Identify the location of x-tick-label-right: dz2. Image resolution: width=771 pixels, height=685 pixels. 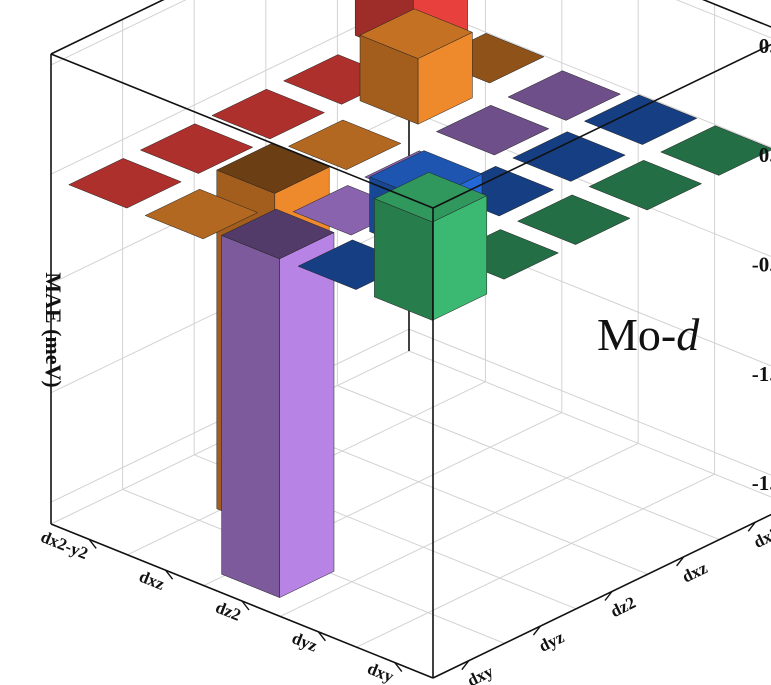
(622, 607).